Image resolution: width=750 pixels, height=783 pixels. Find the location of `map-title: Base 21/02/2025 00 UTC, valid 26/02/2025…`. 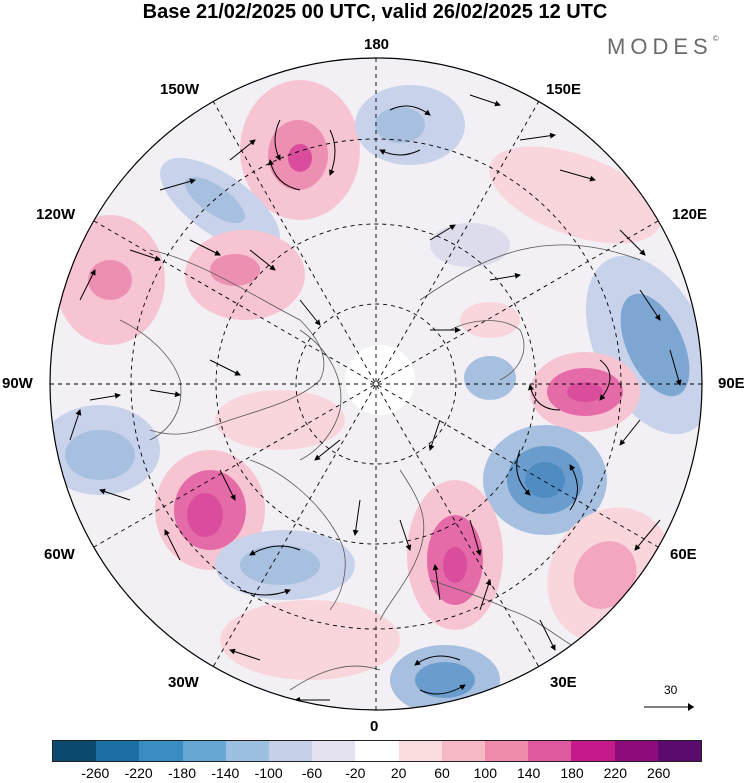

map-title: Base 21/02/2025 00 UTC, valid 26/02/2025… is located at coordinates (375, 12).